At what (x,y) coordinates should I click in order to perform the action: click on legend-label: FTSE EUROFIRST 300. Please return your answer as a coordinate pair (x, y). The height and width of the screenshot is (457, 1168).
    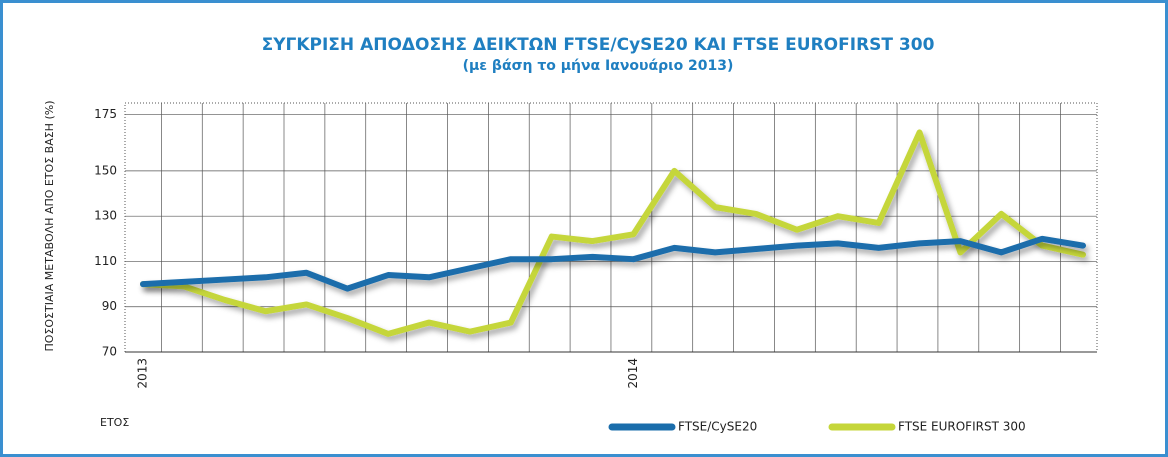
    Looking at the image, I should click on (962, 427).